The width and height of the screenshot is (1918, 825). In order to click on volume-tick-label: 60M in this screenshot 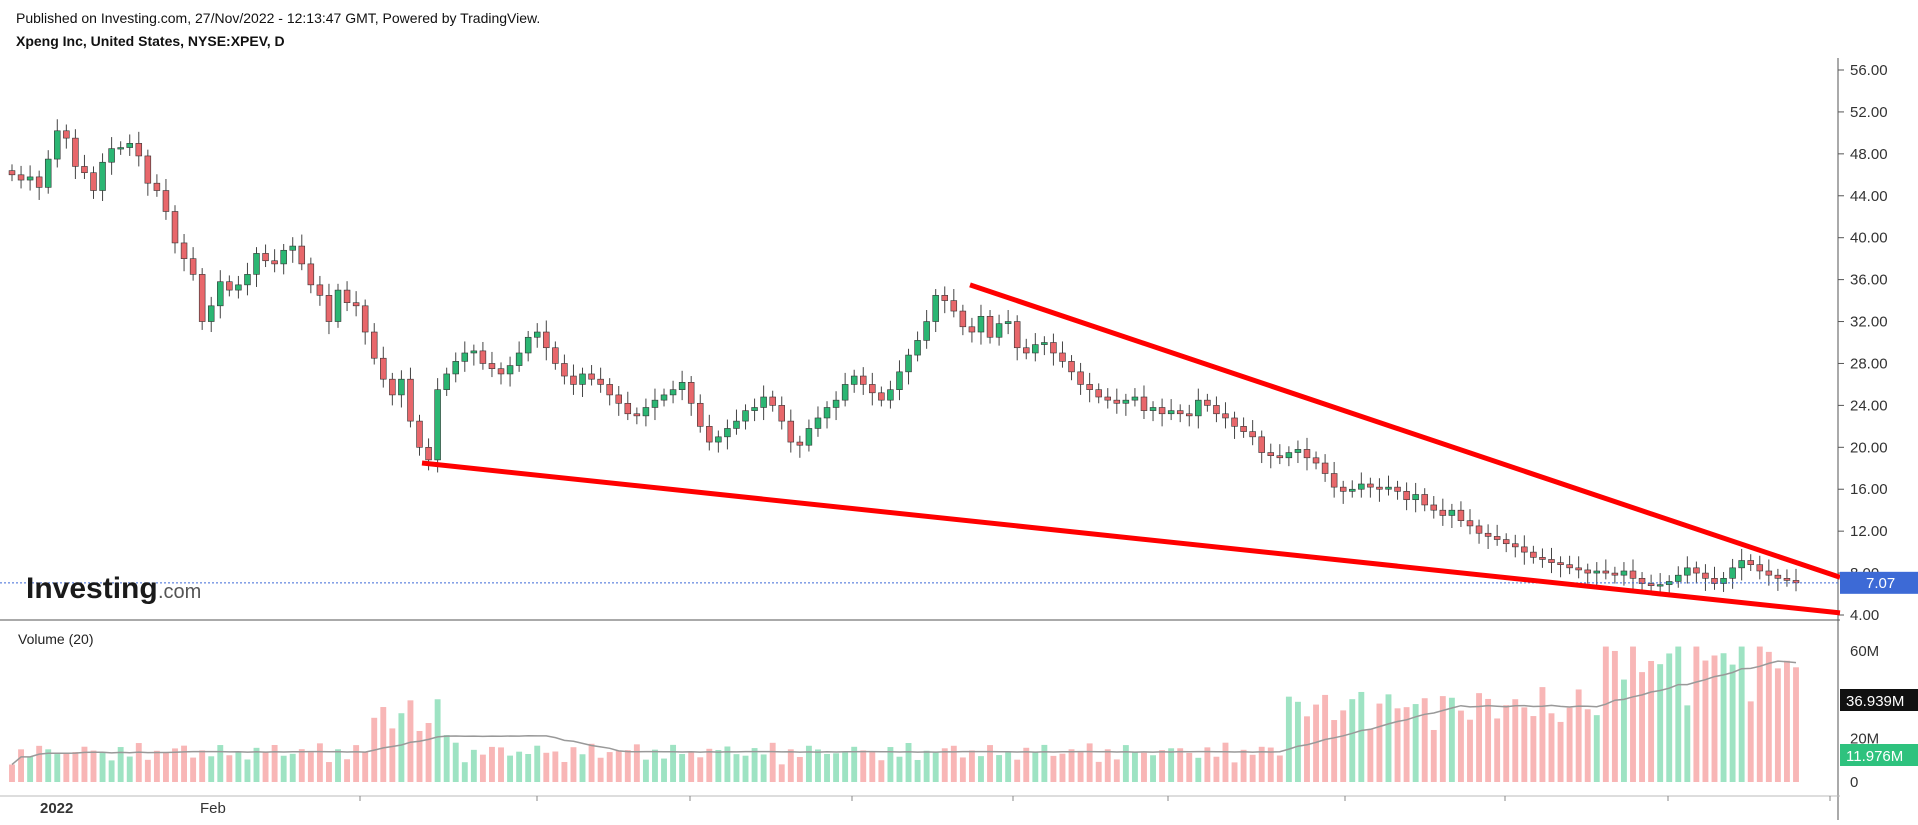, I will do `click(1864, 651)`.